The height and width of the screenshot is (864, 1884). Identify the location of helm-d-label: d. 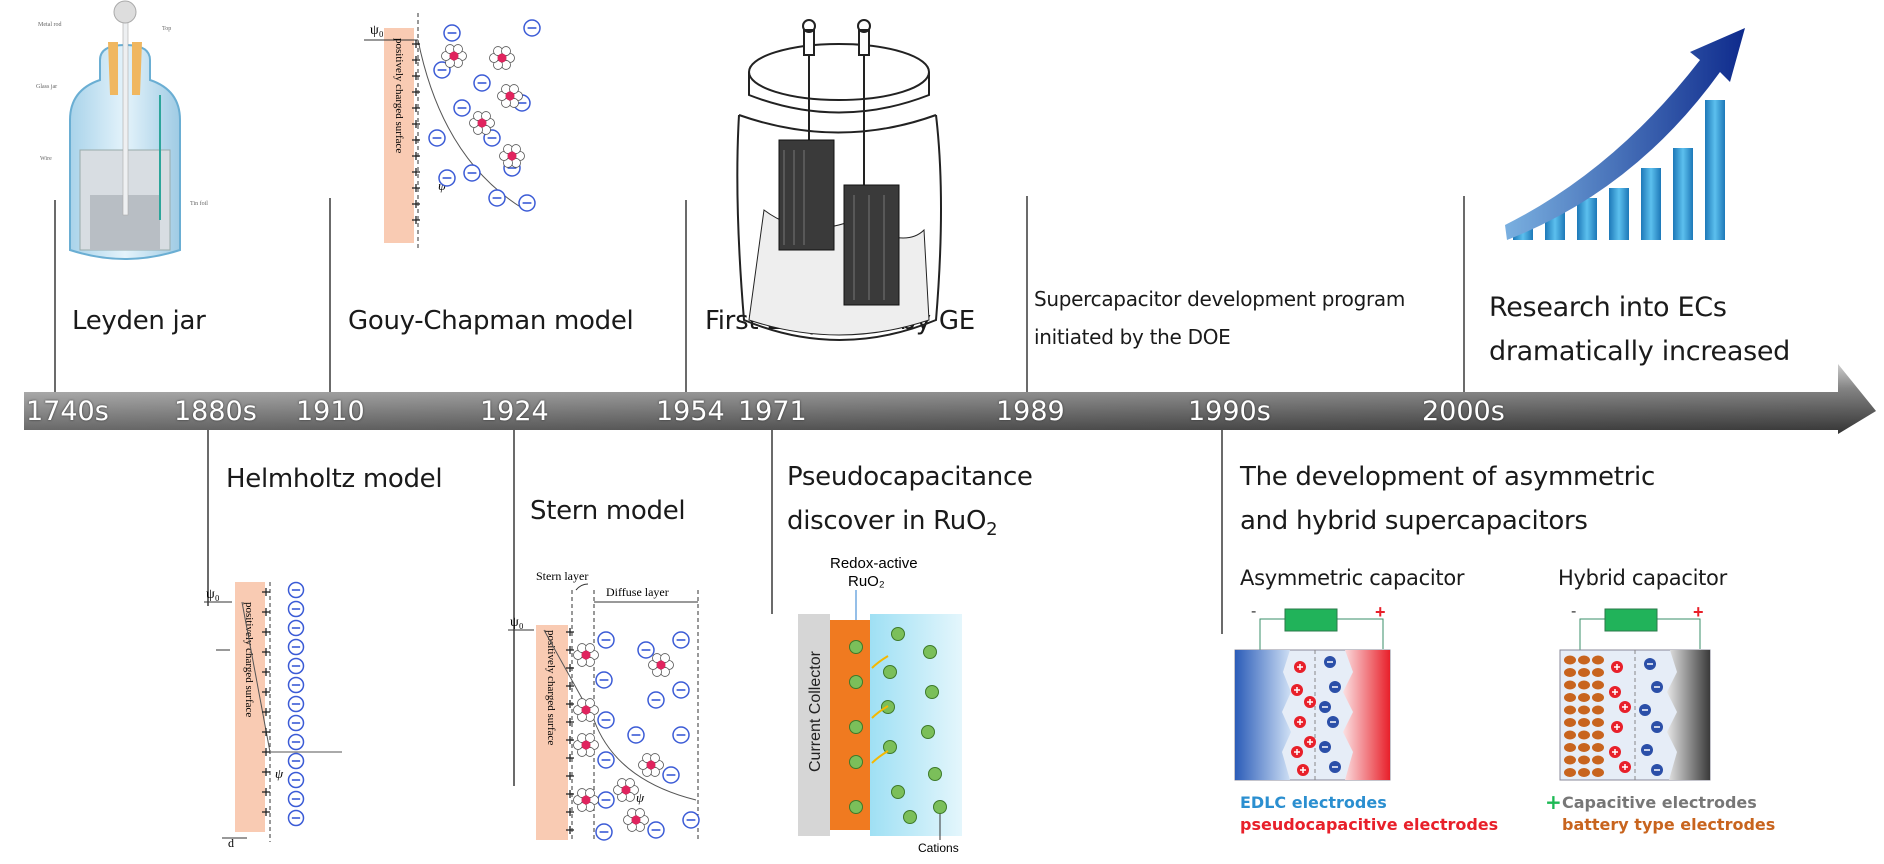
(231, 843).